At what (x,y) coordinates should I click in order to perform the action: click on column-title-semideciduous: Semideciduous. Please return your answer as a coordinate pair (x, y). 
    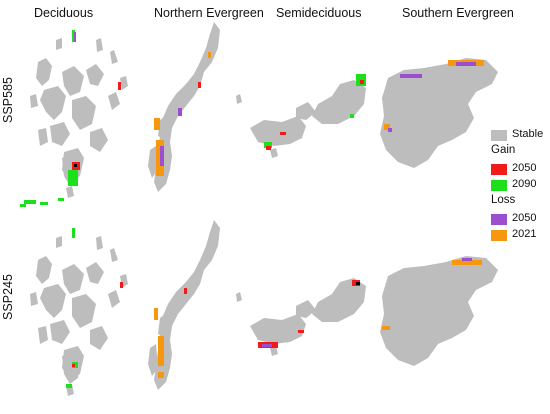
    Looking at the image, I should click on (319, 13).